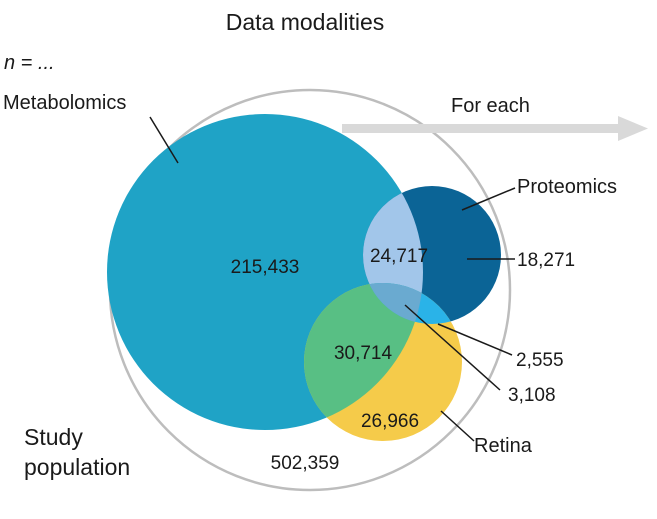  Describe the element at coordinates (532, 395) in the screenshot. I see `all-three-count: 3,108` at that location.